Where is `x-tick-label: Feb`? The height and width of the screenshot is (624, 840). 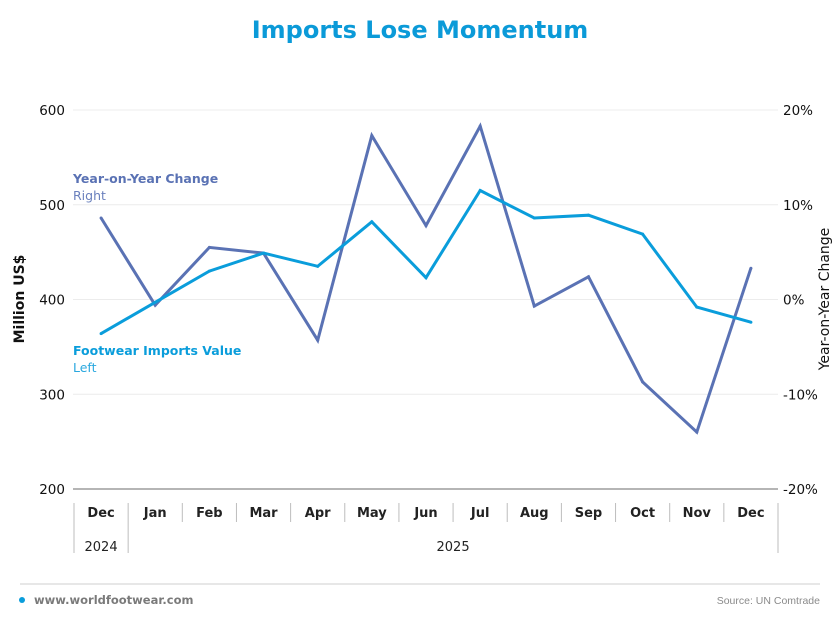 x-tick-label: Feb is located at coordinates (209, 513).